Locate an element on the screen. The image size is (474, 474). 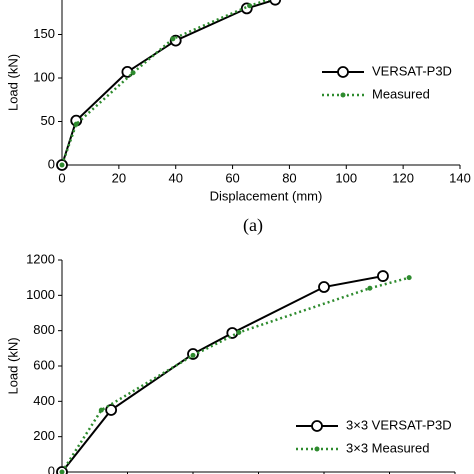
x-tick-label: 60 is located at coordinates (232, 177).